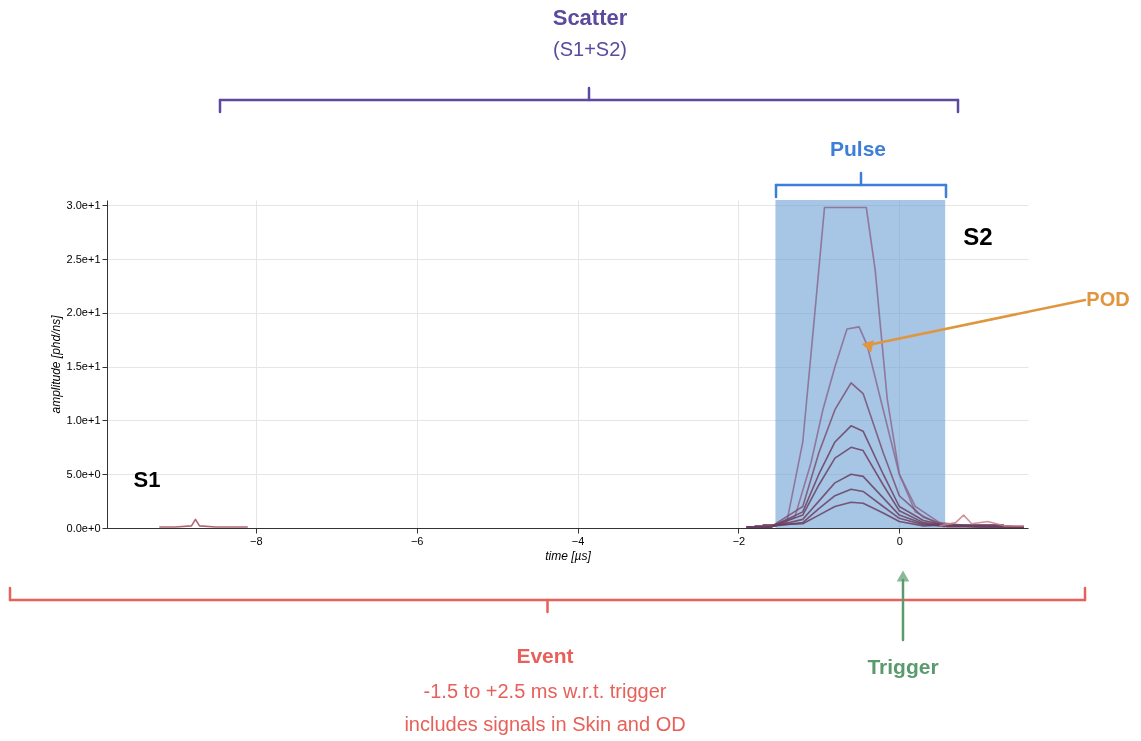  I want to click on x-tick-label: −4, so click(578, 540).